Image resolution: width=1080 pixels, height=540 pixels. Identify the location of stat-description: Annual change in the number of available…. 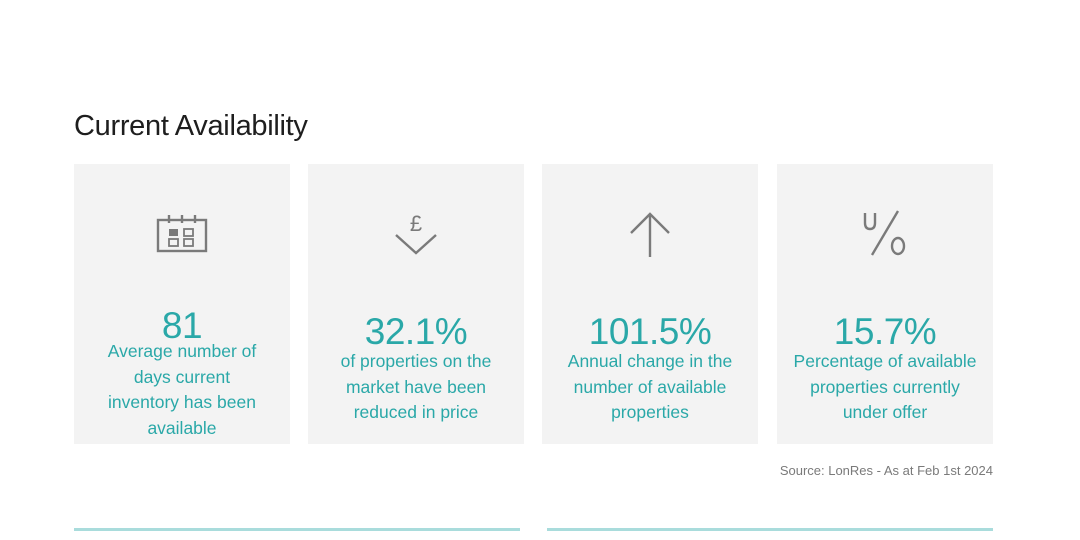
(650, 386).